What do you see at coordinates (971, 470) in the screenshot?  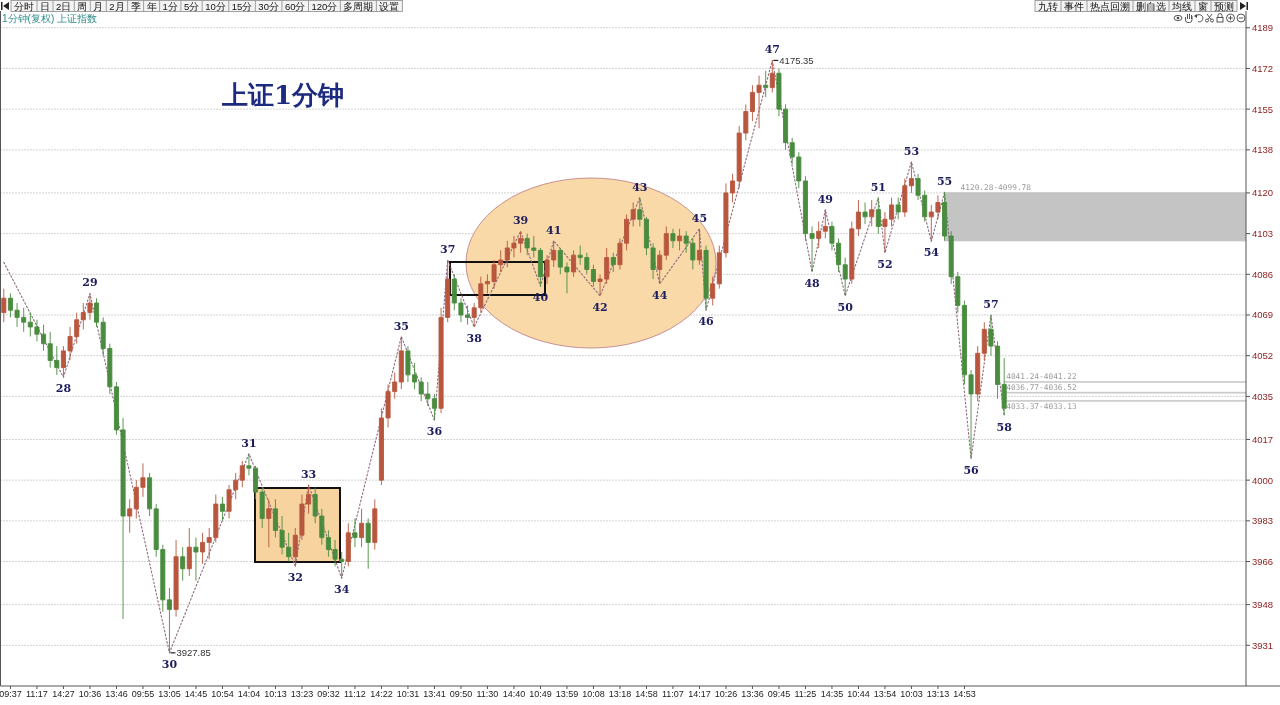 I see `annotation: 56` at bounding box center [971, 470].